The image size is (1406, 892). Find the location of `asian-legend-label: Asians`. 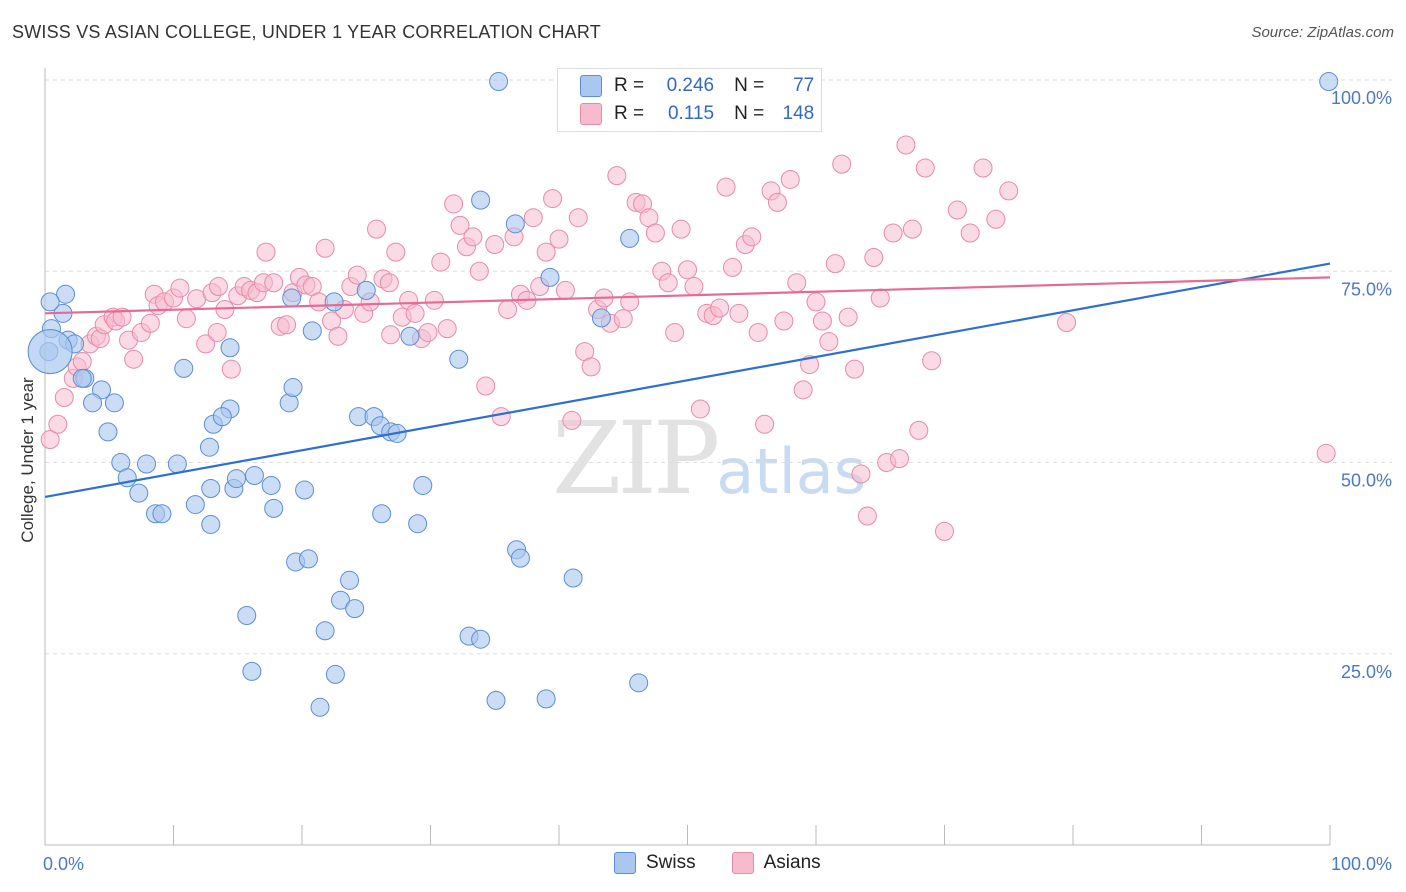

asian-legend-label: Asians is located at coordinates (792, 862).